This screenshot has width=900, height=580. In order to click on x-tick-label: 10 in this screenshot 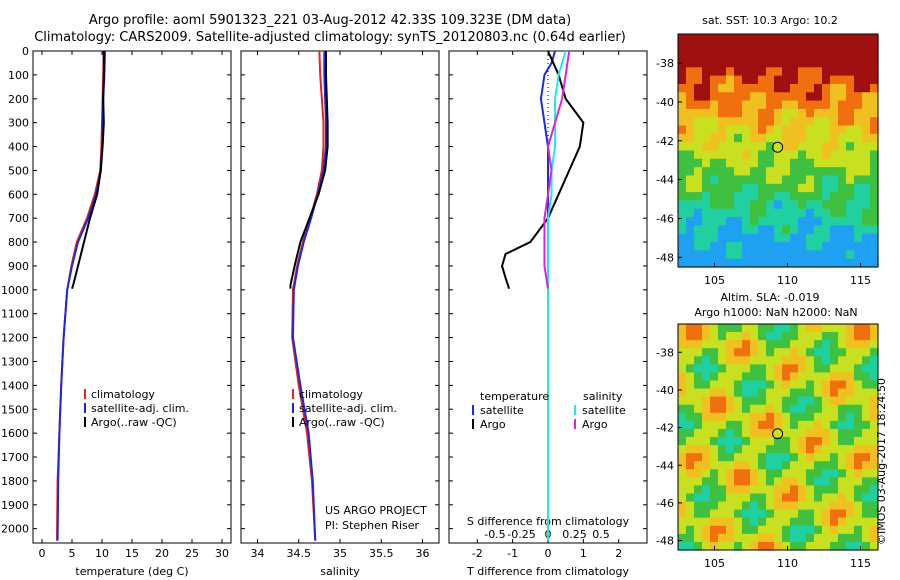, I will do `click(102, 553)`.